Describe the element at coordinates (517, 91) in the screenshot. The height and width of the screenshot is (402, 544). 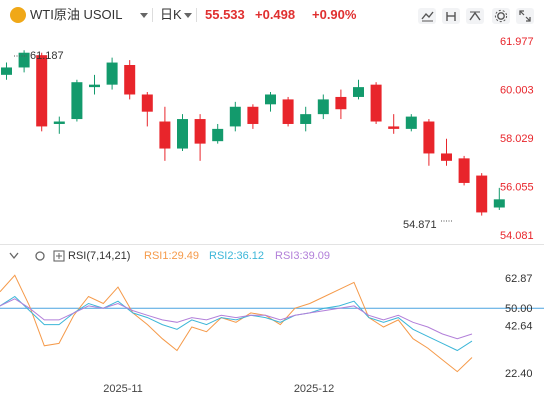
I see `price-axis-tick: 60.003` at that location.